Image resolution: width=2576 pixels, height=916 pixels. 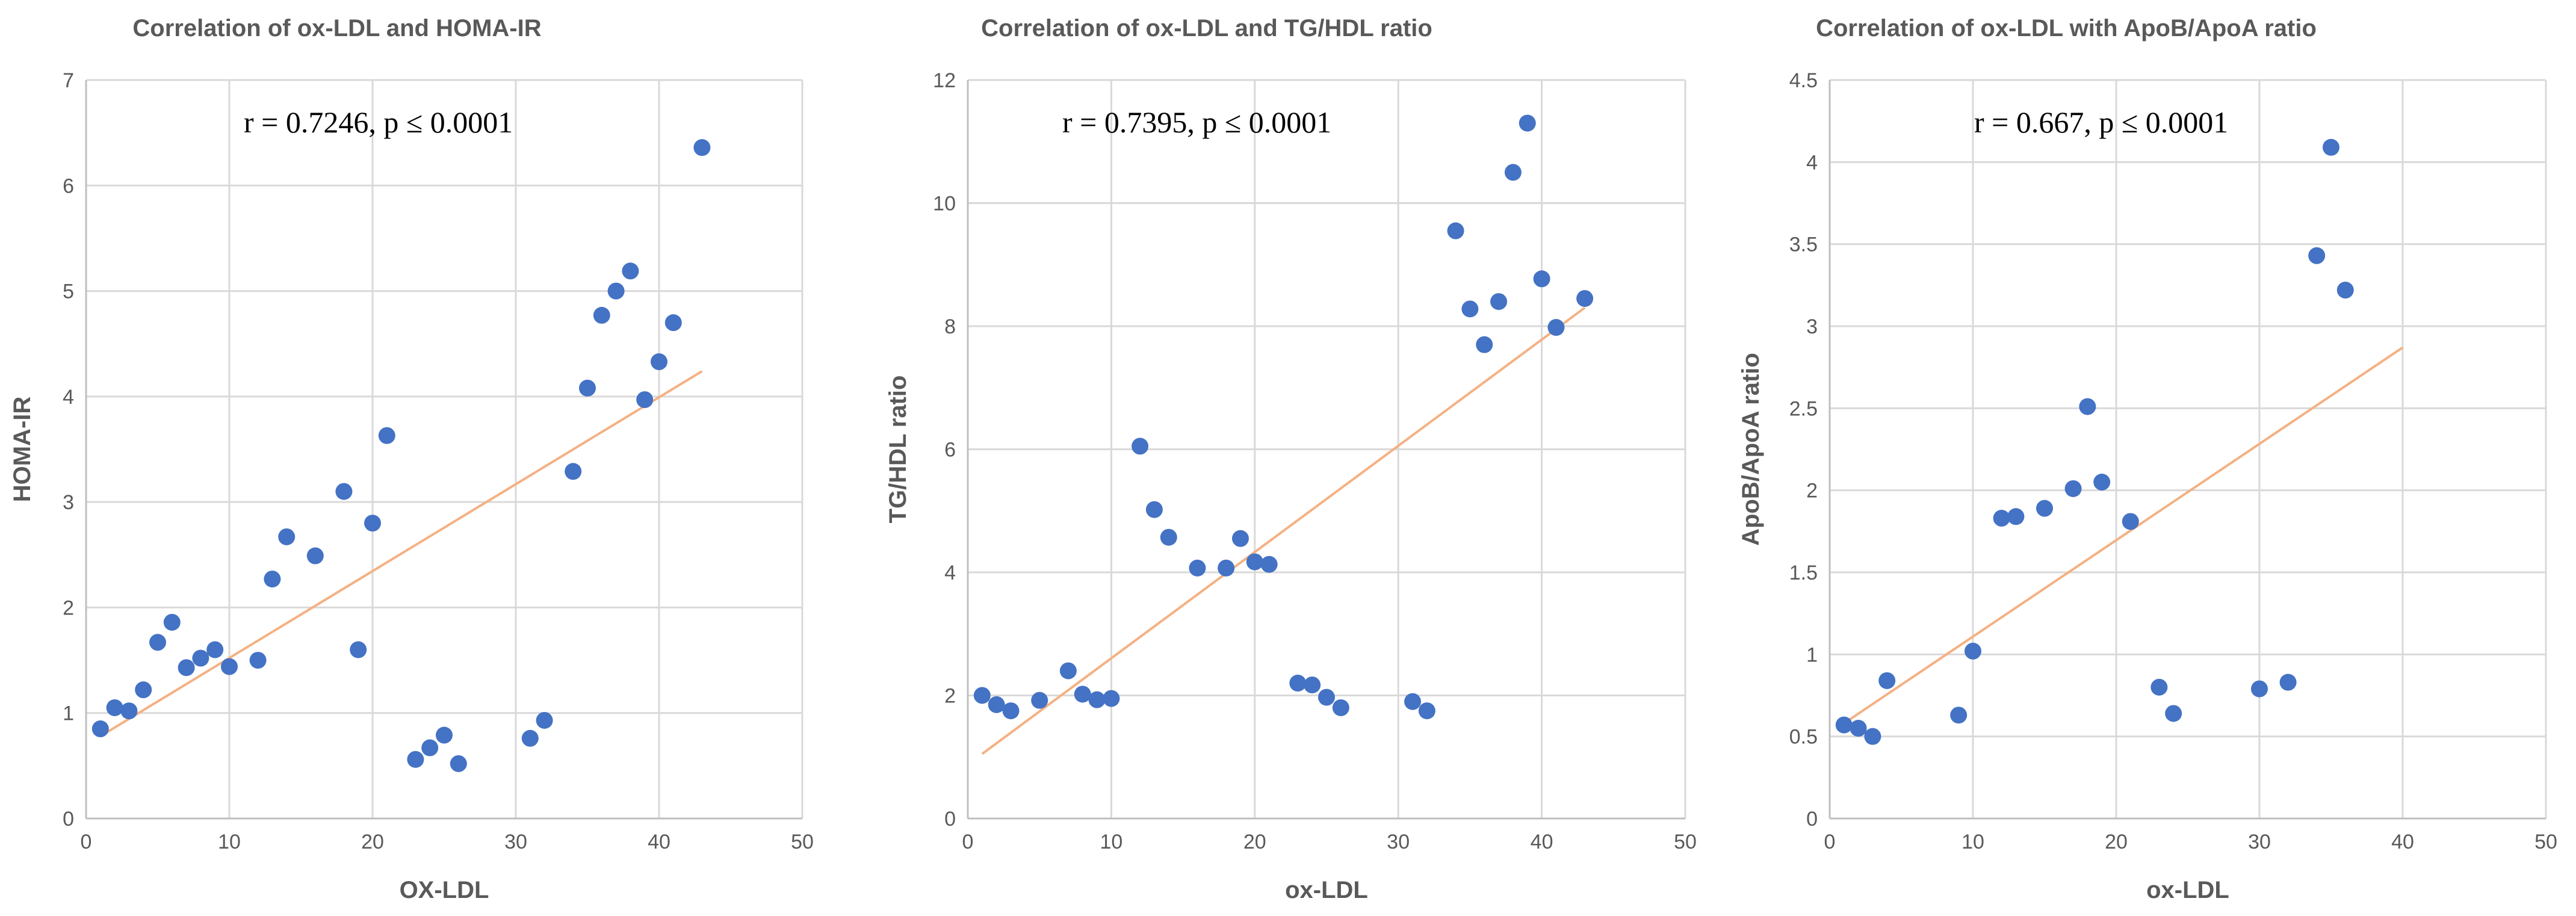 What do you see at coordinates (68, 607) in the screenshot?
I see `y-tick-label: 2` at bounding box center [68, 607].